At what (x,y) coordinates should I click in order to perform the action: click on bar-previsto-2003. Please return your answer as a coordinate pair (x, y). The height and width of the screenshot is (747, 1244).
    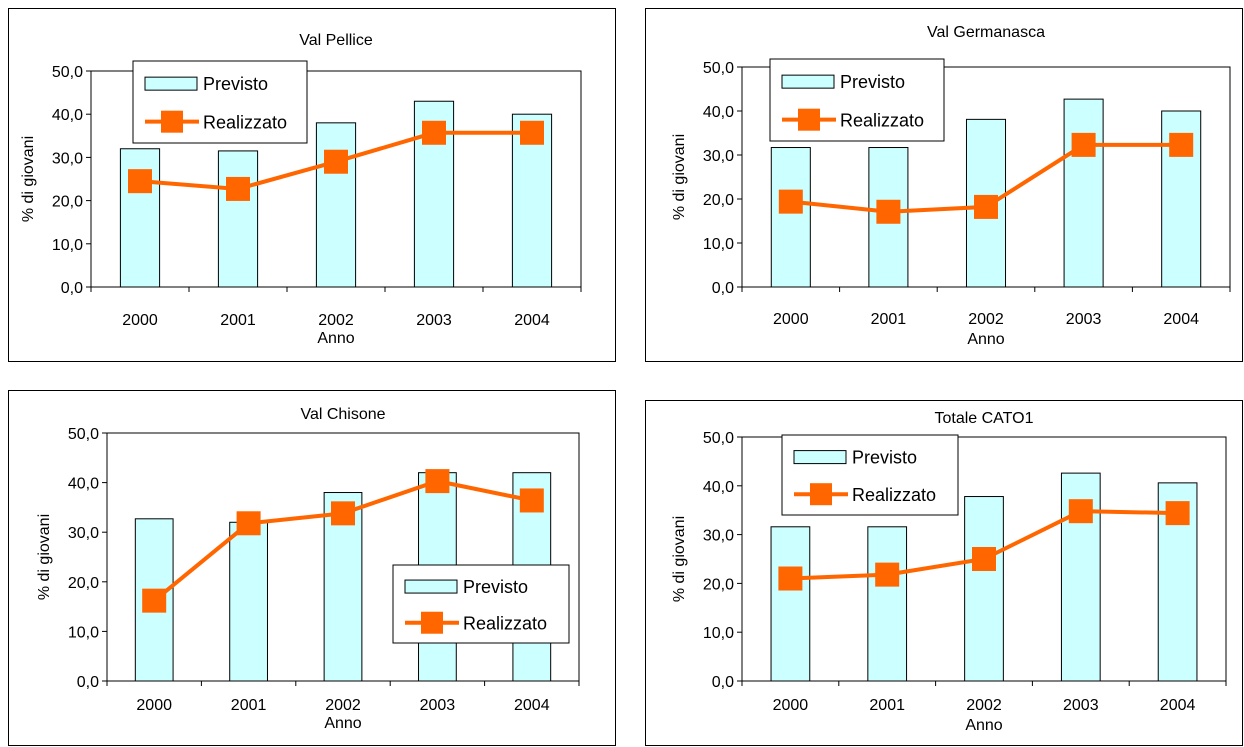
    Looking at the image, I should click on (1083, 193).